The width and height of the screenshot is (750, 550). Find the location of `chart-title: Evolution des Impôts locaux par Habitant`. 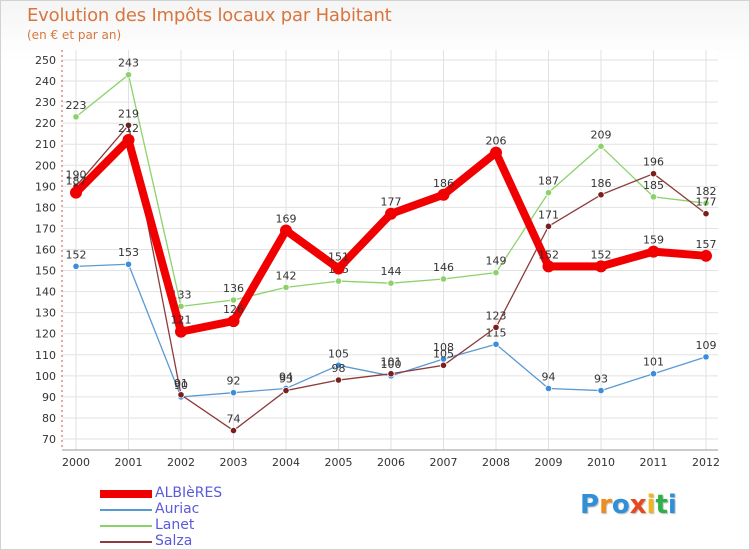

chart-title: Evolution des Impôts locaux par Habitant is located at coordinates (209, 15).